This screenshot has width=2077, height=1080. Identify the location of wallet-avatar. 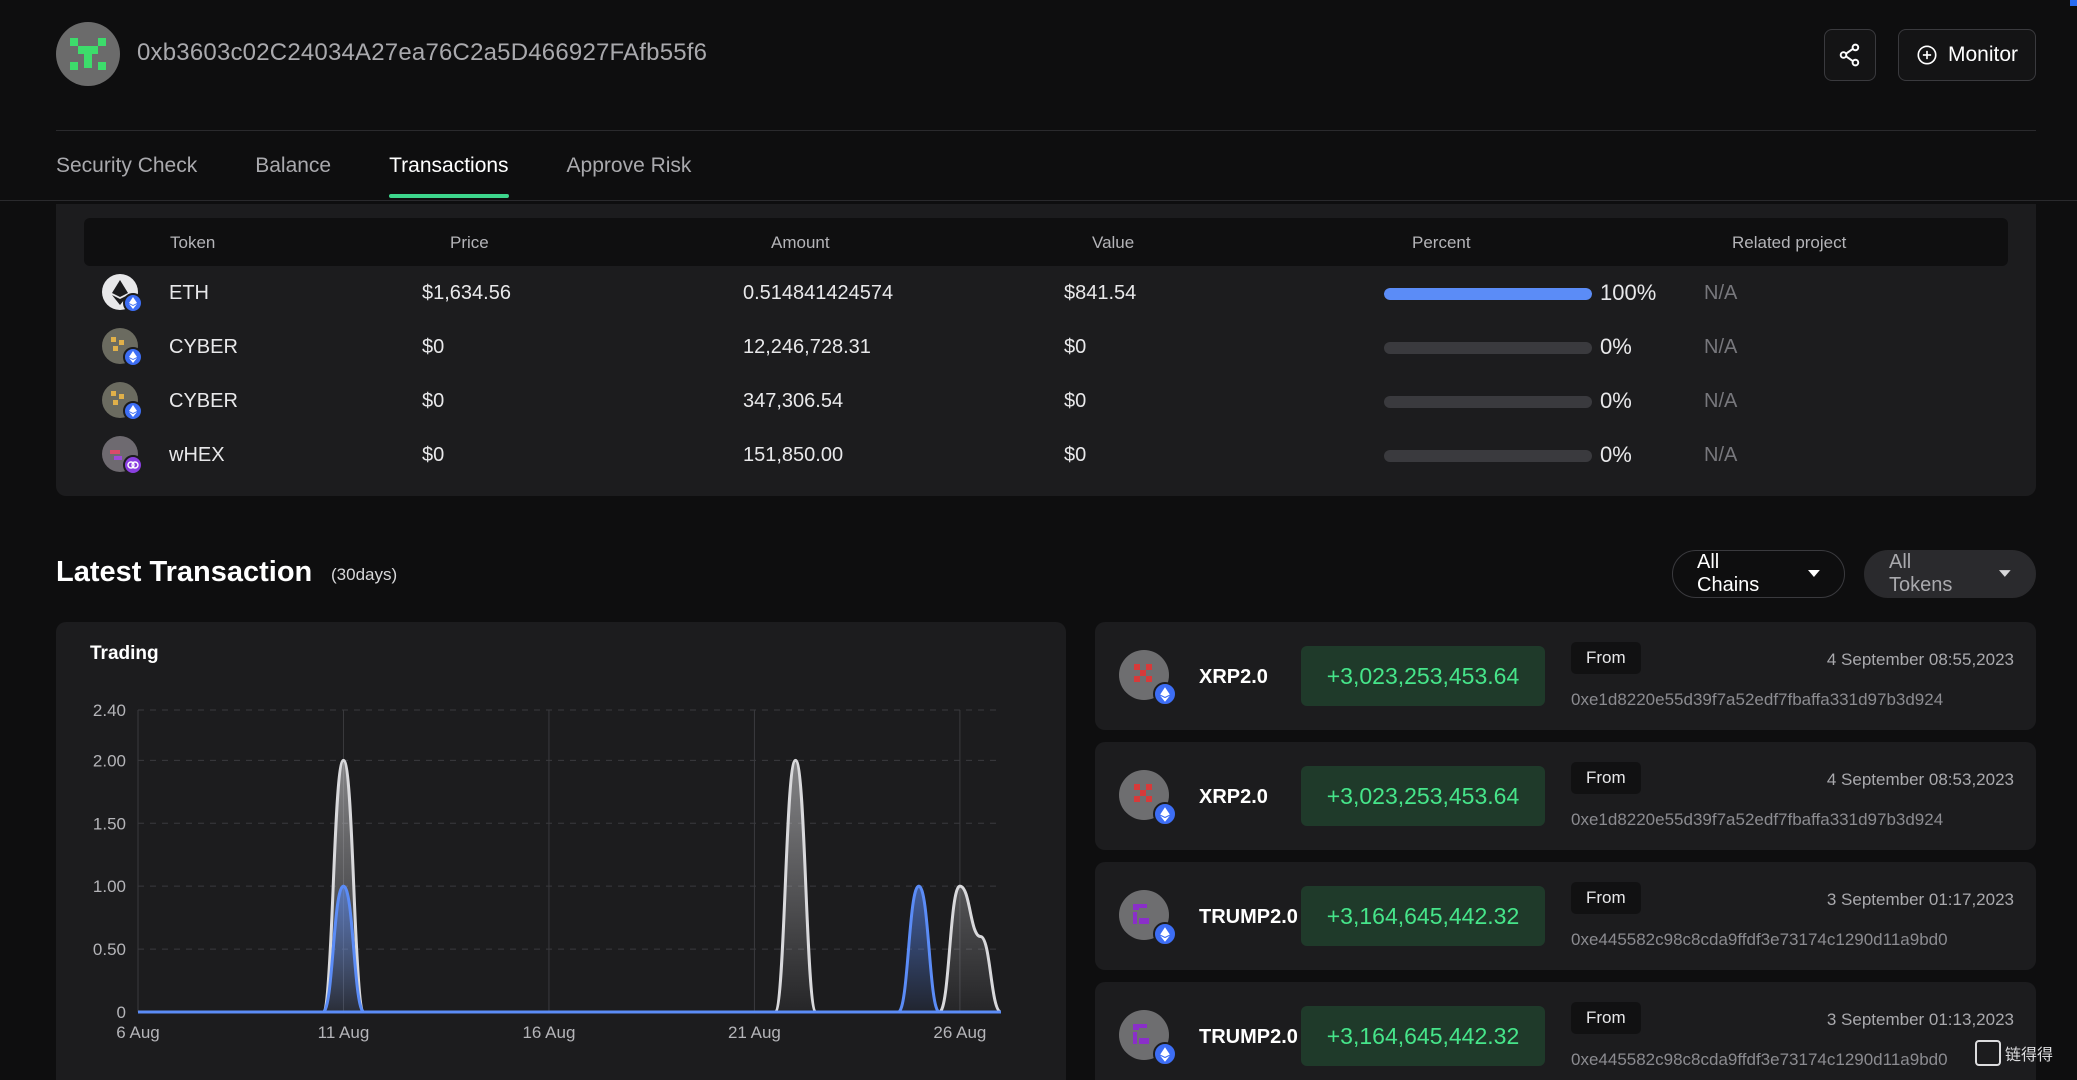
(88, 54).